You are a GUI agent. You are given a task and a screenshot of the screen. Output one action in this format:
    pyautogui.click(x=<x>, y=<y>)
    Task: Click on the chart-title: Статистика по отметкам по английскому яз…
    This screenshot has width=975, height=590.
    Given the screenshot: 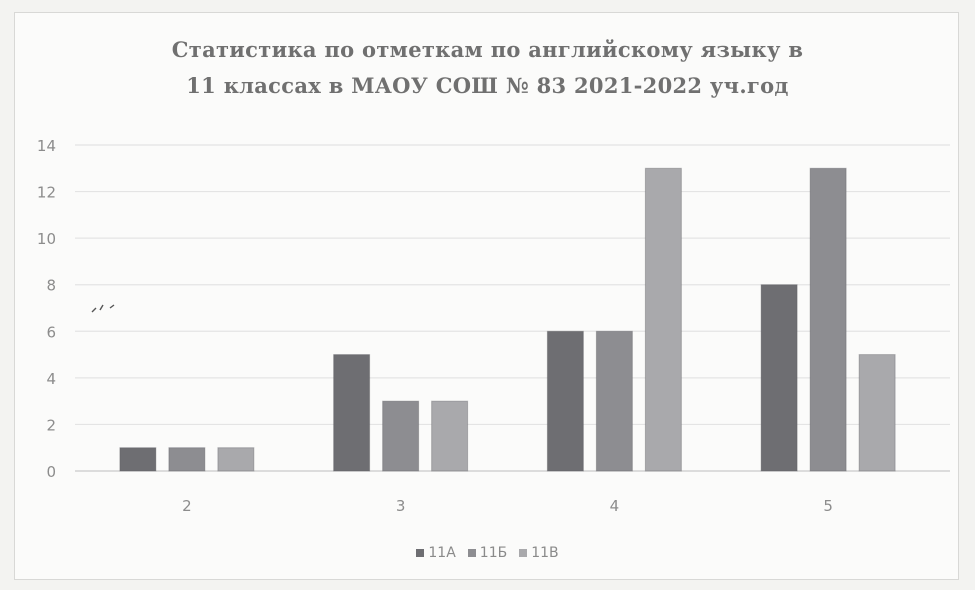 What is the action you would take?
    pyautogui.click(x=487, y=68)
    